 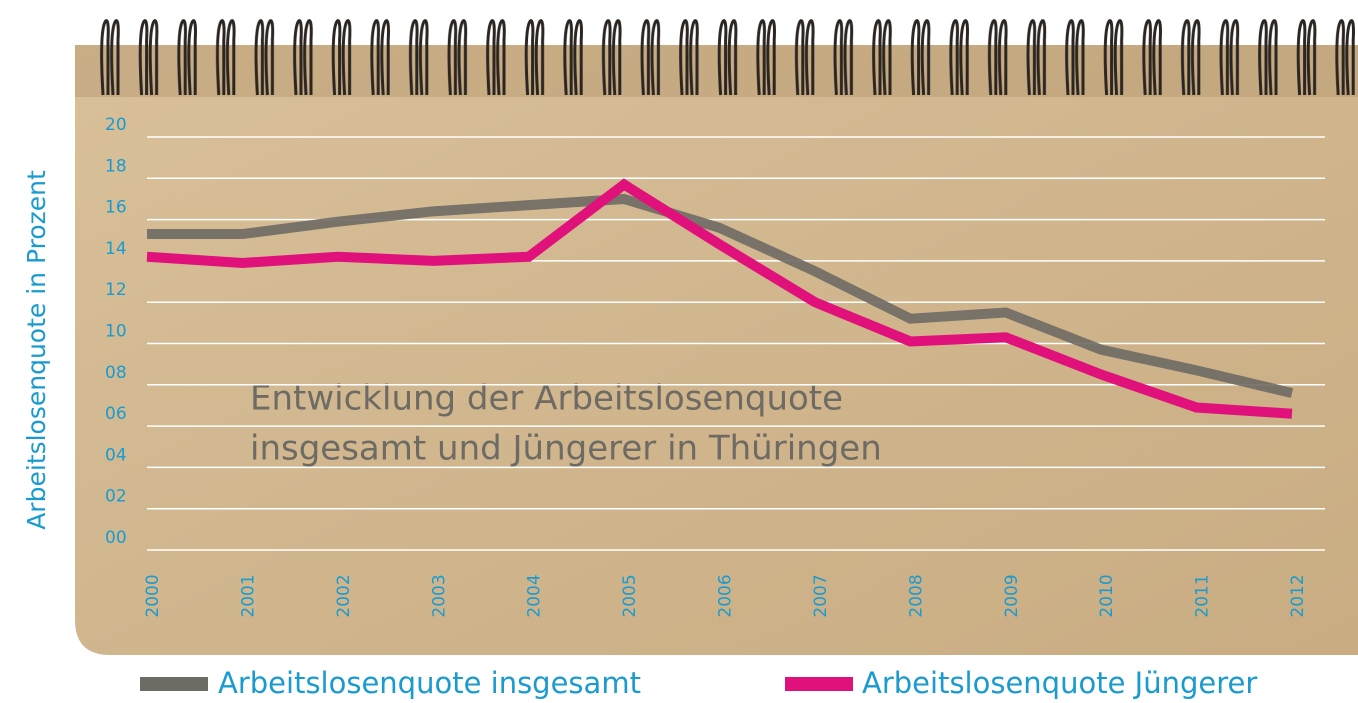 What do you see at coordinates (153, 595) in the screenshot?
I see `x-tick-label: 2000` at bounding box center [153, 595].